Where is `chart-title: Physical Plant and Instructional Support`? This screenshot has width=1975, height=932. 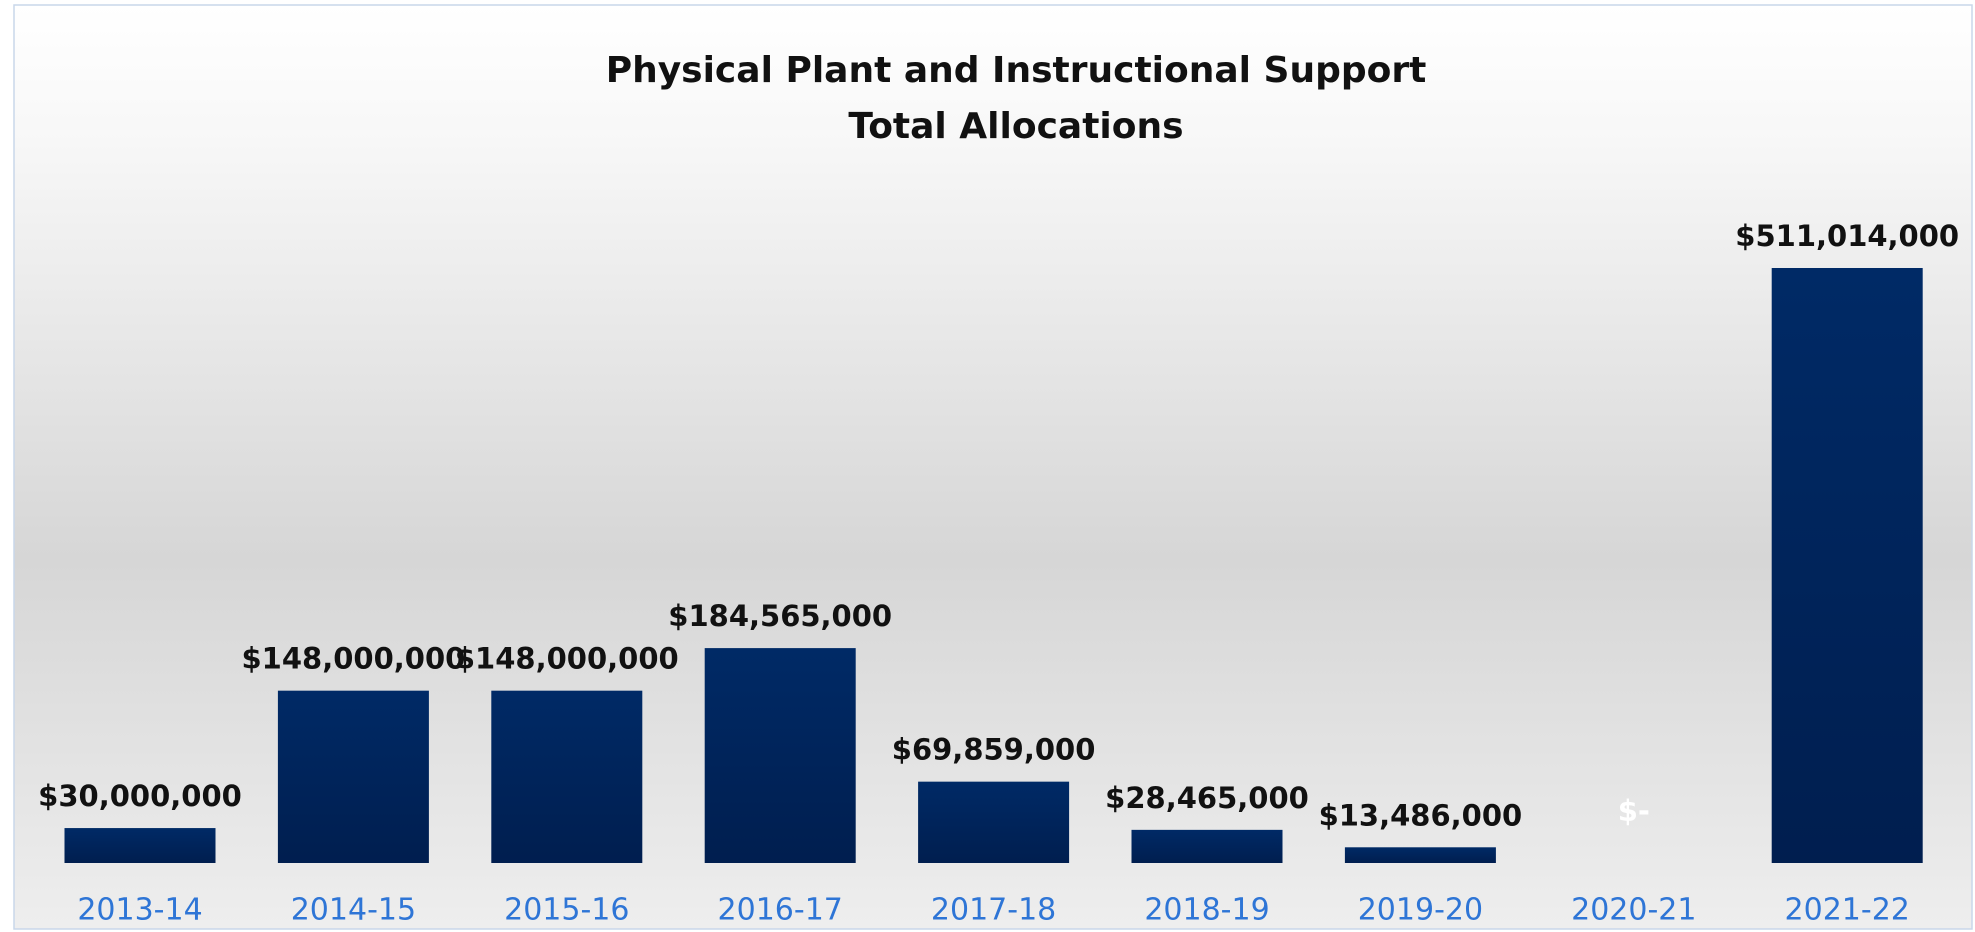
chart-title: Physical Plant and Instructional Support is located at coordinates (1016, 70).